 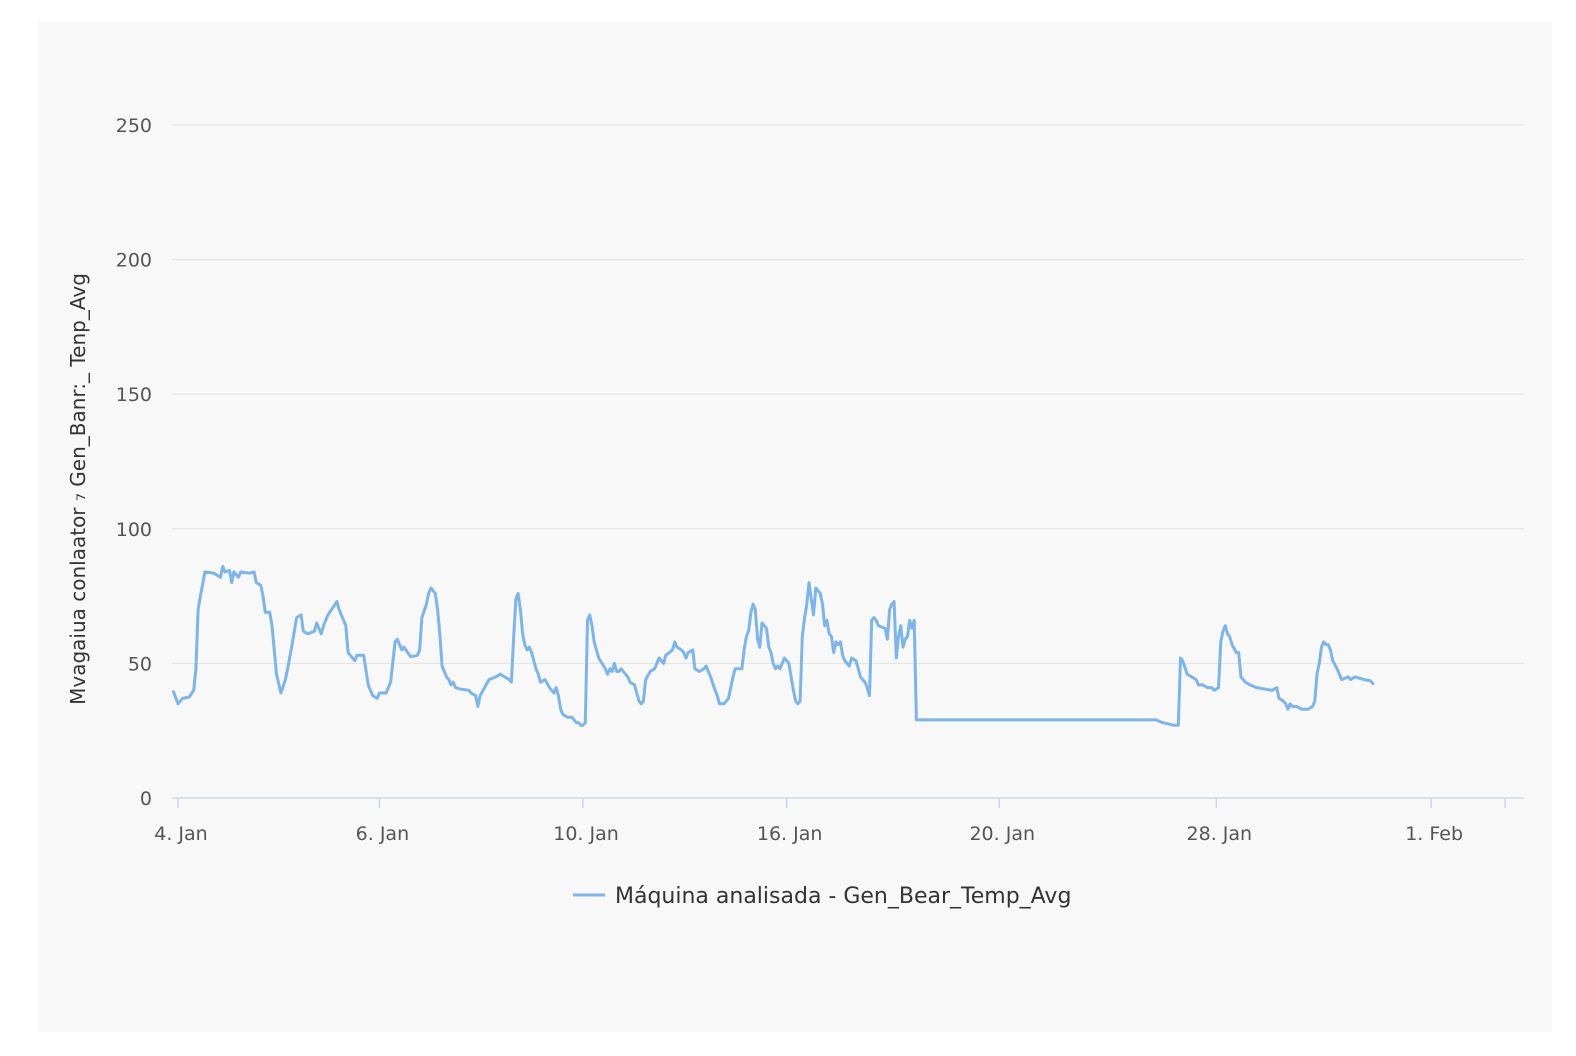 What do you see at coordinates (134, 462) in the screenshot?
I see `y-axis-ticks: 0 50 100 150 200 250` at bounding box center [134, 462].